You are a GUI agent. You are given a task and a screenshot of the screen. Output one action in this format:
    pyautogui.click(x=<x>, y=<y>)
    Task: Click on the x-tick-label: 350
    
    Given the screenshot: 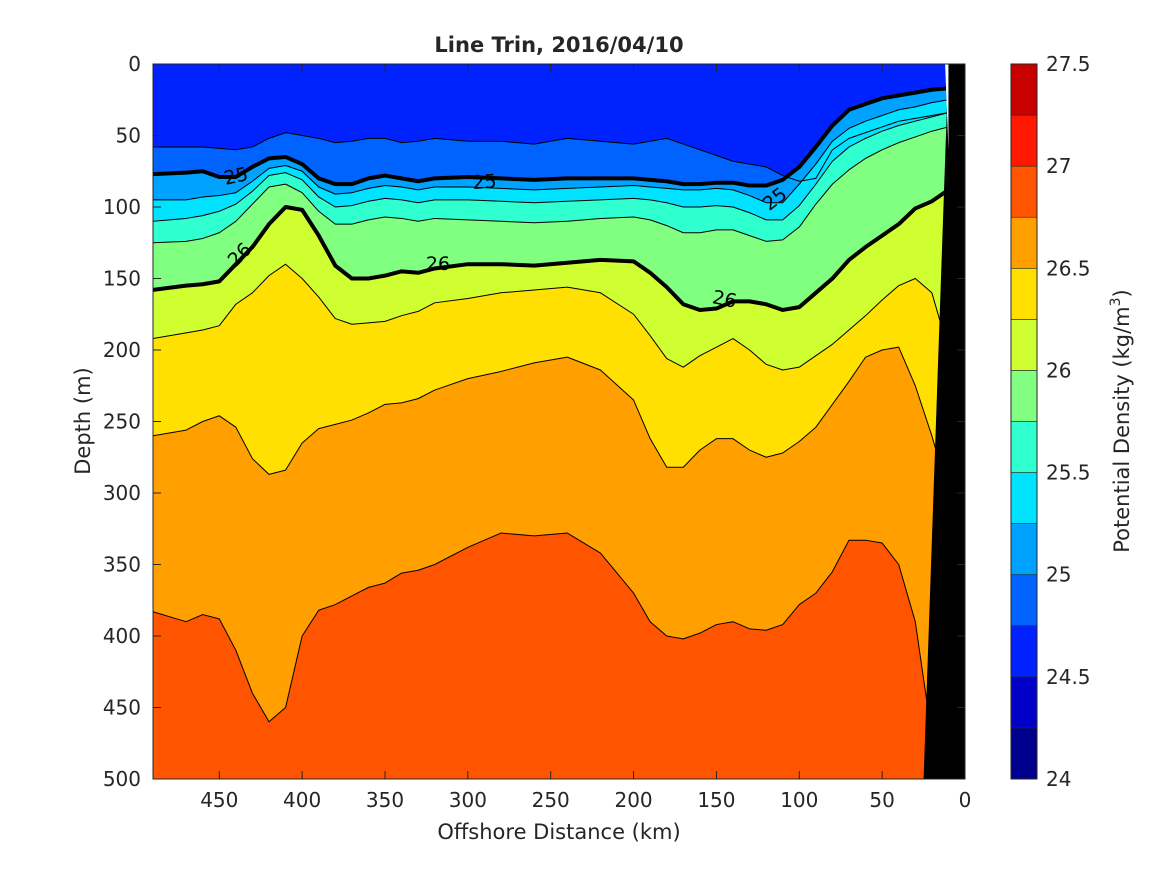 What is the action you would take?
    pyautogui.click(x=385, y=800)
    